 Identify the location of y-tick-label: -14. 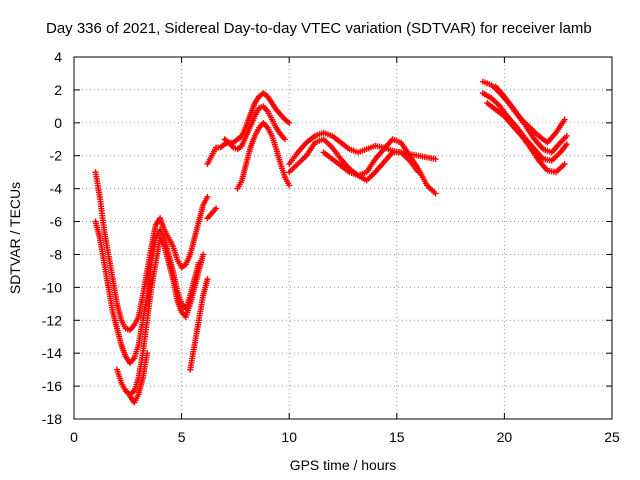
(52, 353).